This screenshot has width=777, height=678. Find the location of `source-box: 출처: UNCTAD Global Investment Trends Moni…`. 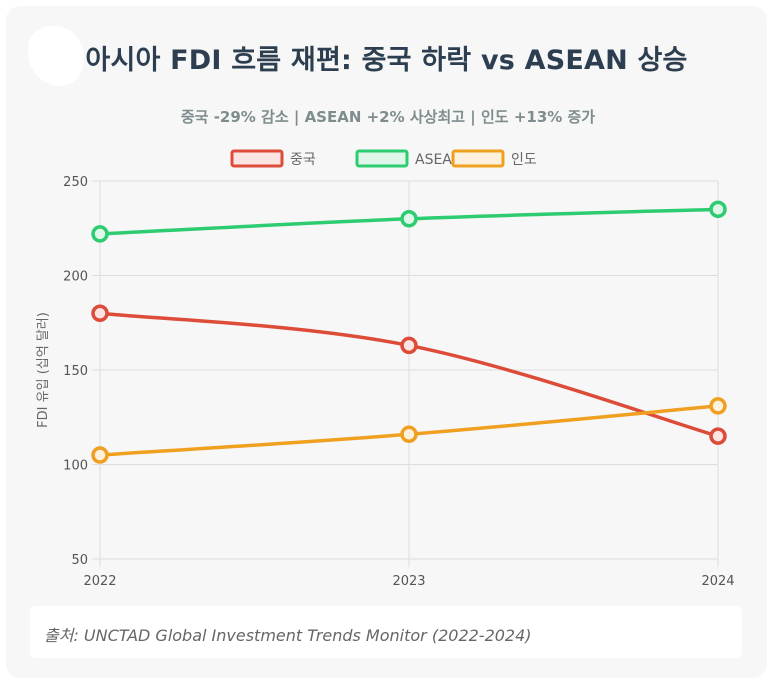

source-box: 출처: UNCTAD Global Investment Trends Moni… is located at coordinates (386, 632).